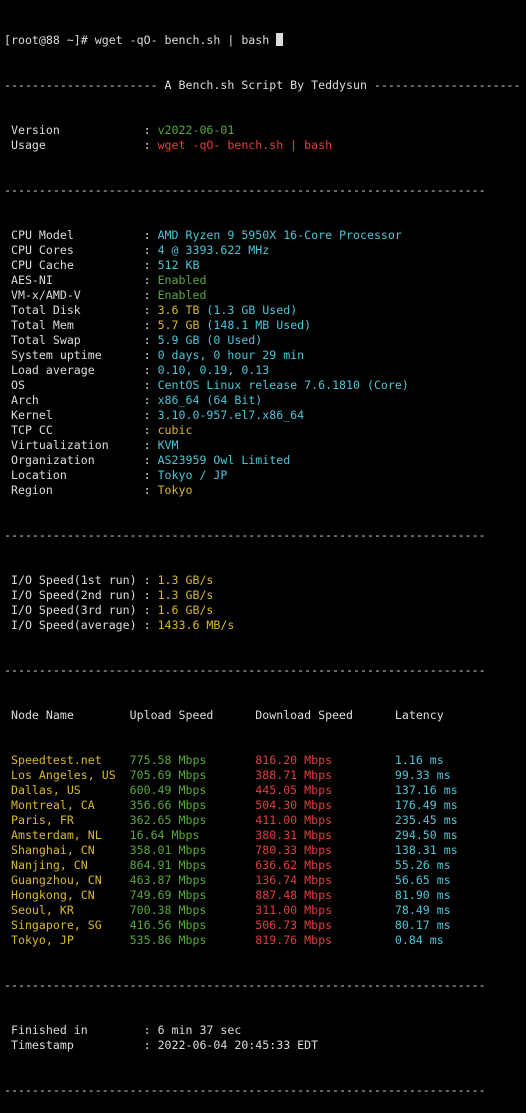 This screenshot has height=1113, width=526. What do you see at coordinates (81, 415) in the screenshot?
I see `info-label: Kernel :` at bounding box center [81, 415].